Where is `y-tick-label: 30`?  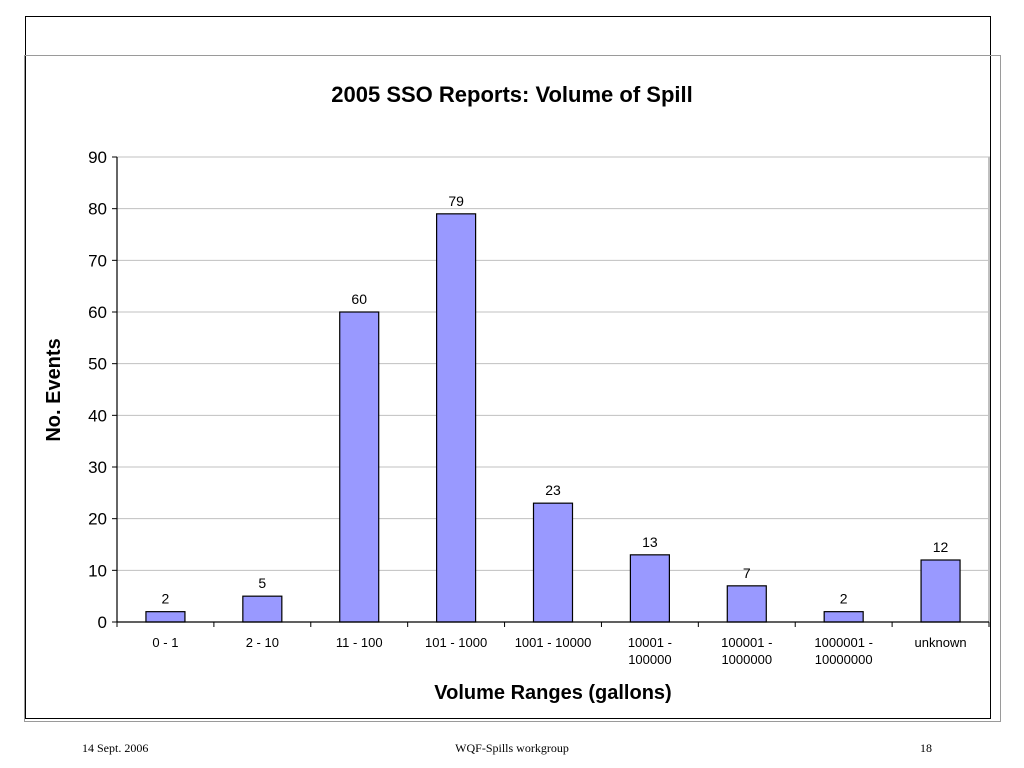 y-tick-label: 30 is located at coordinates (97, 467).